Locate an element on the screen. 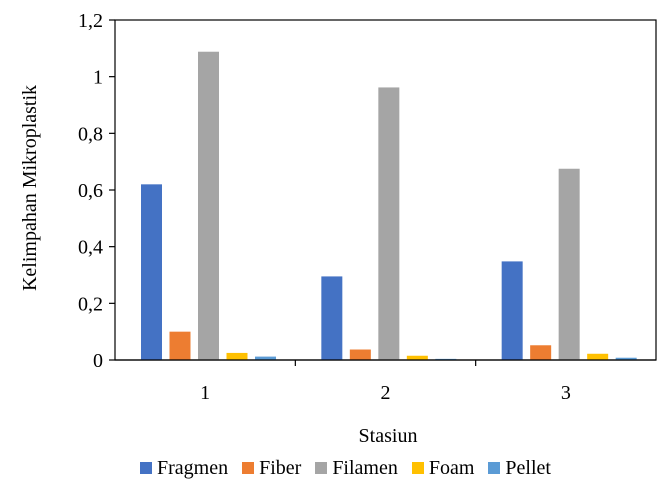  y-tick-label: 0 is located at coordinates (98, 361).